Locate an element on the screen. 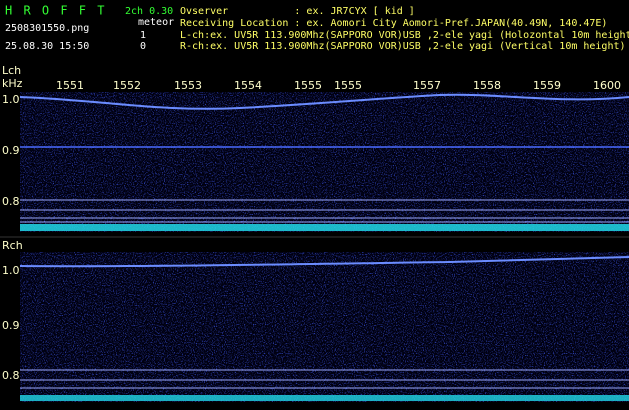 This screenshot has width=629, height=410. meteor-count: 1 is located at coordinates (143, 35).